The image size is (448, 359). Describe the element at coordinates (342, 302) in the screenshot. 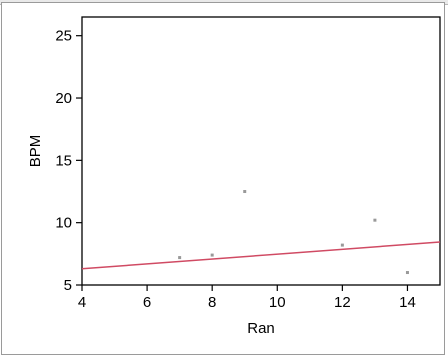

I see `x-tick-label: 12` at that location.